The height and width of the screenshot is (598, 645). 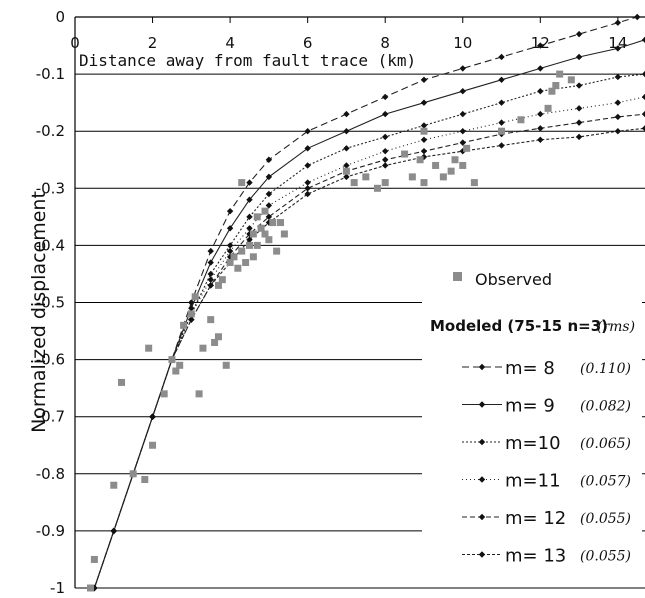 What do you see at coordinates (530, 368) in the screenshot?
I see `legend-series-label: m= 8` at bounding box center [530, 368].